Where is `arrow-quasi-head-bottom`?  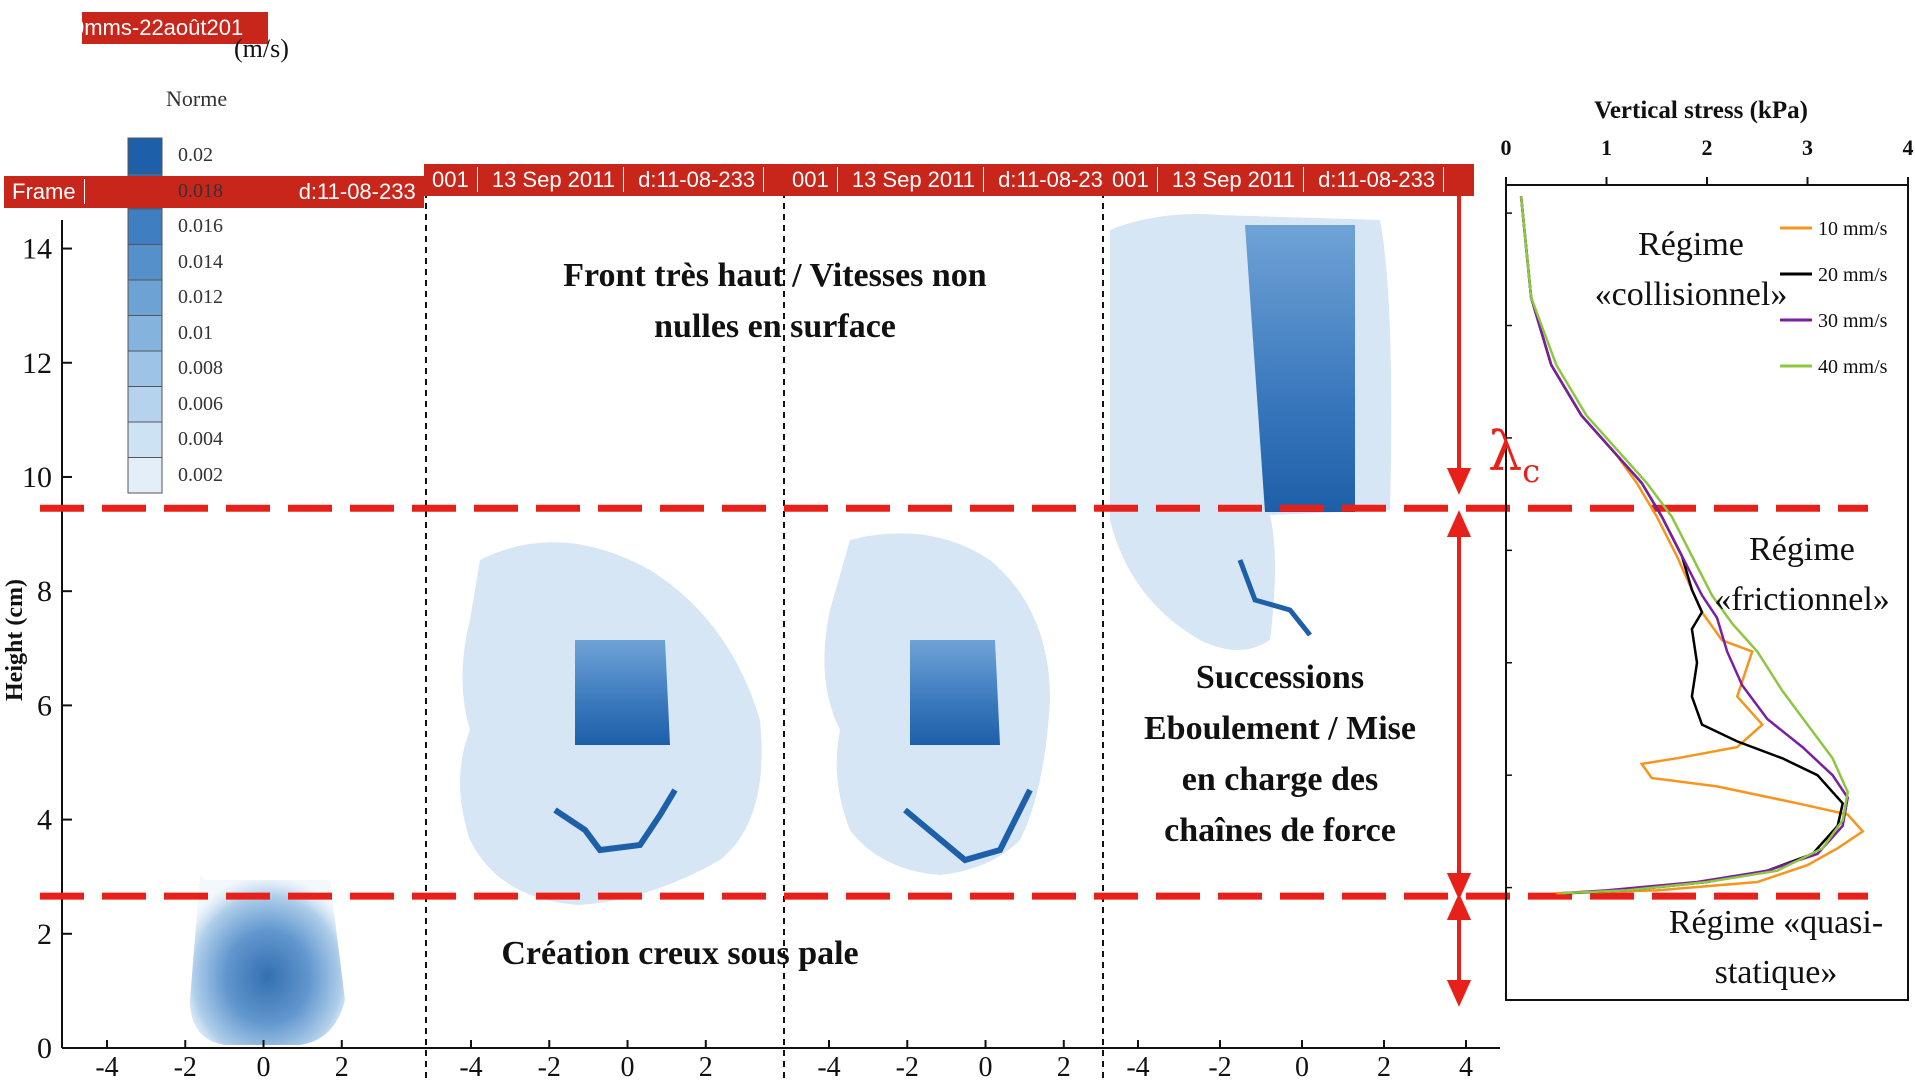
arrow-quasi-head-bottom is located at coordinates (1459, 993).